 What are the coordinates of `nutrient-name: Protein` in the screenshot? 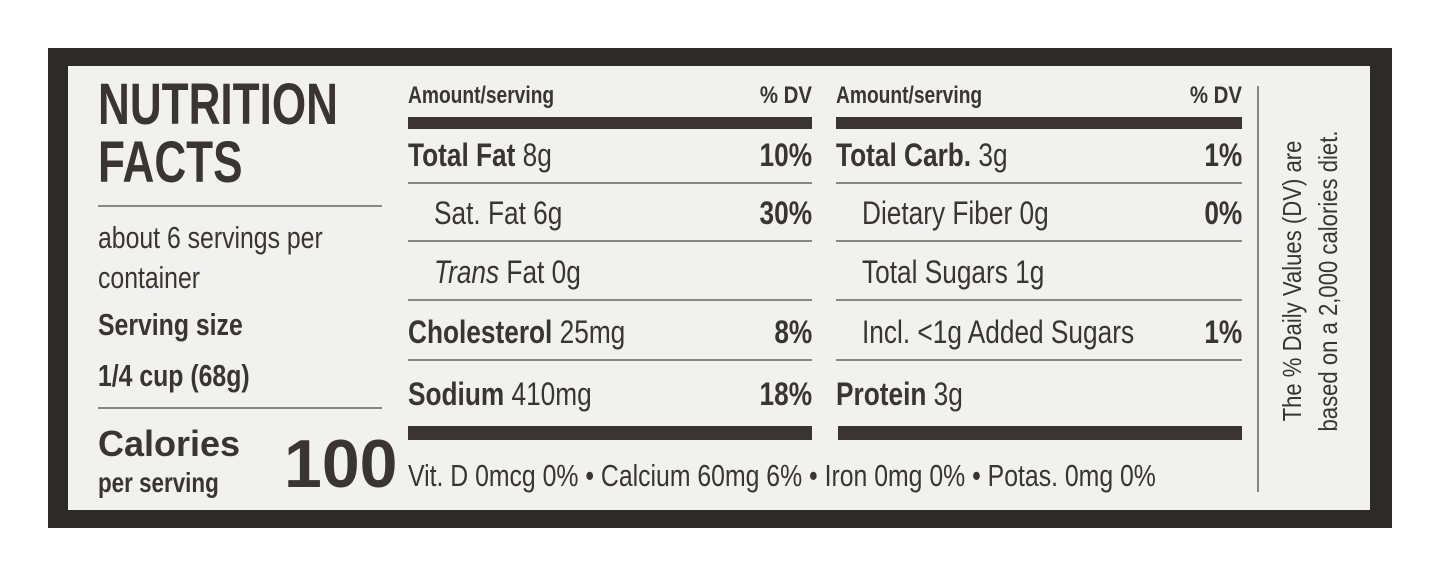 It's located at (881, 394).